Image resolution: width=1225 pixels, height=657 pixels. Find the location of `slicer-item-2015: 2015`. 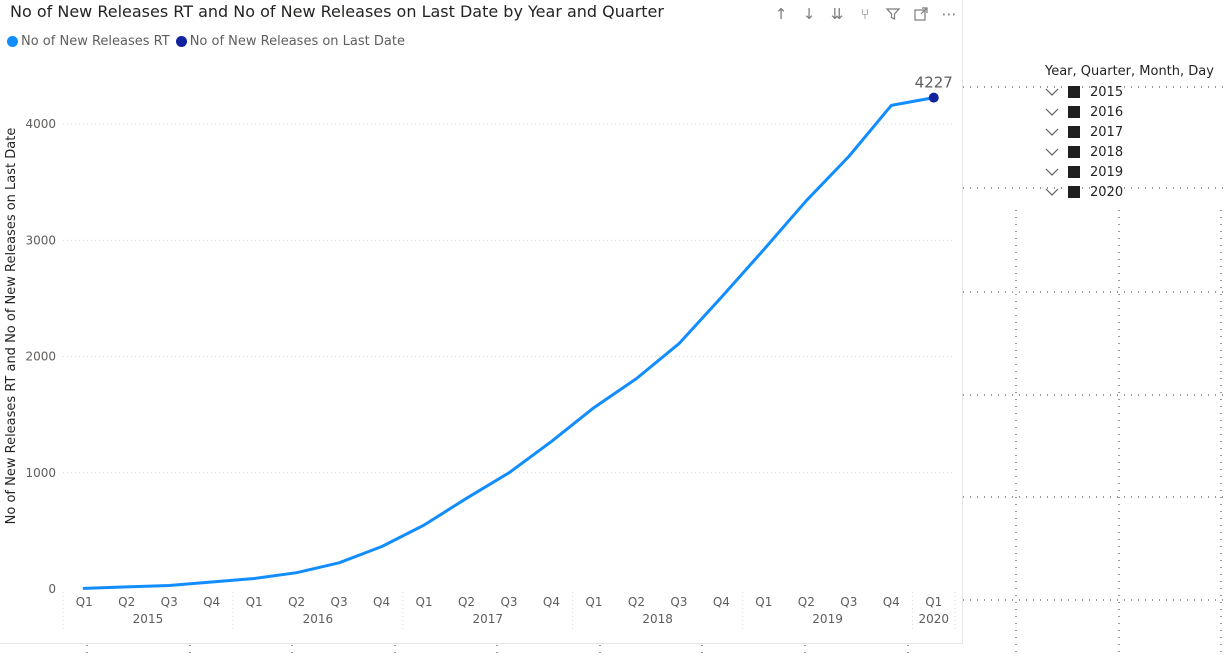

slicer-item-2015: 2015 is located at coordinates (1135, 92).